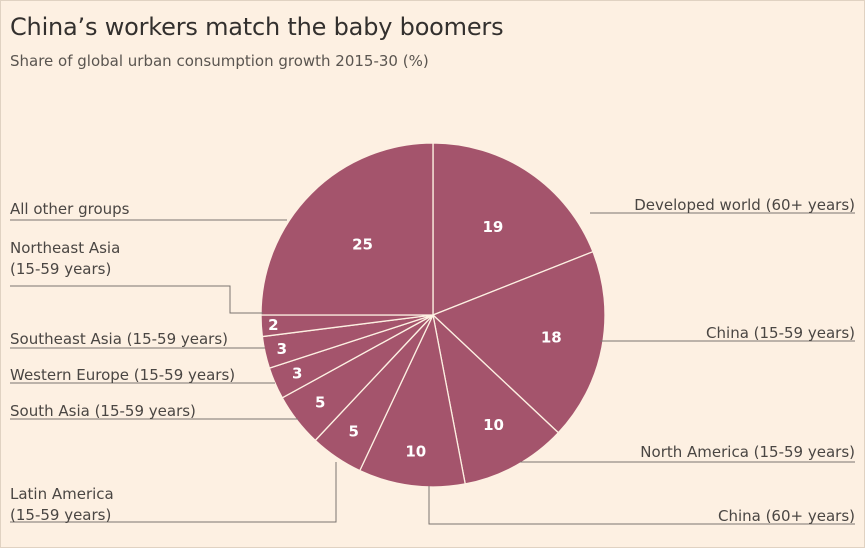 The width and height of the screenshot is (865, 548). I want to click on value-south-asia-15-59-years: 5, so click(320, 403).